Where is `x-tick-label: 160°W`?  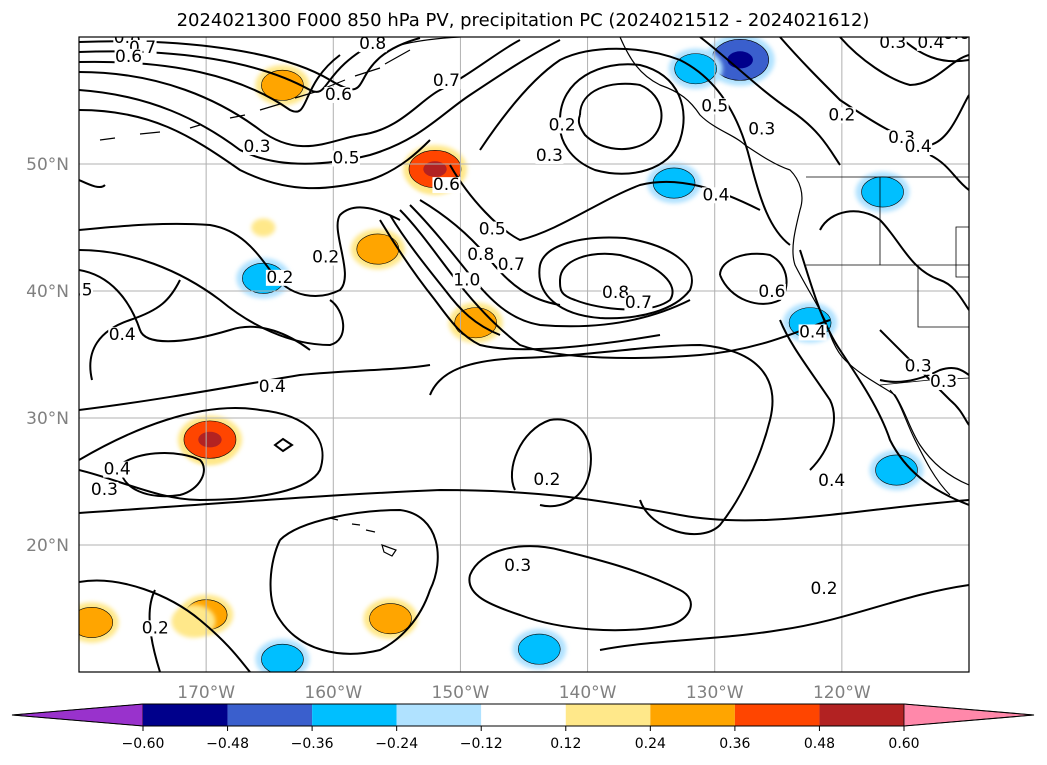
x-tick-label: 160°W is located at coordinates (333, 693).